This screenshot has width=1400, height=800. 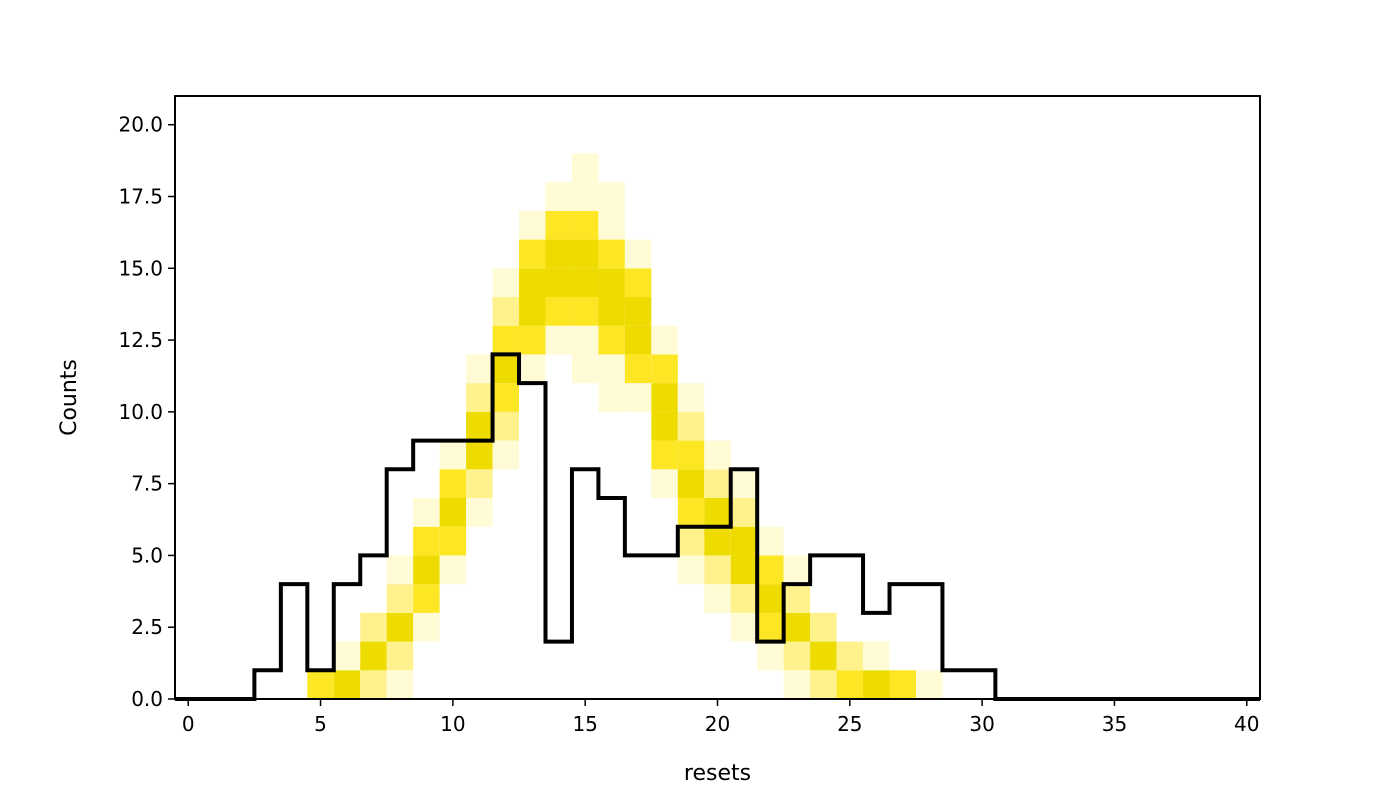 What do you see at coordinates (584, 724) in the screenshot?
I see `x-tick-label: 15` at bounding box center [584, 724].